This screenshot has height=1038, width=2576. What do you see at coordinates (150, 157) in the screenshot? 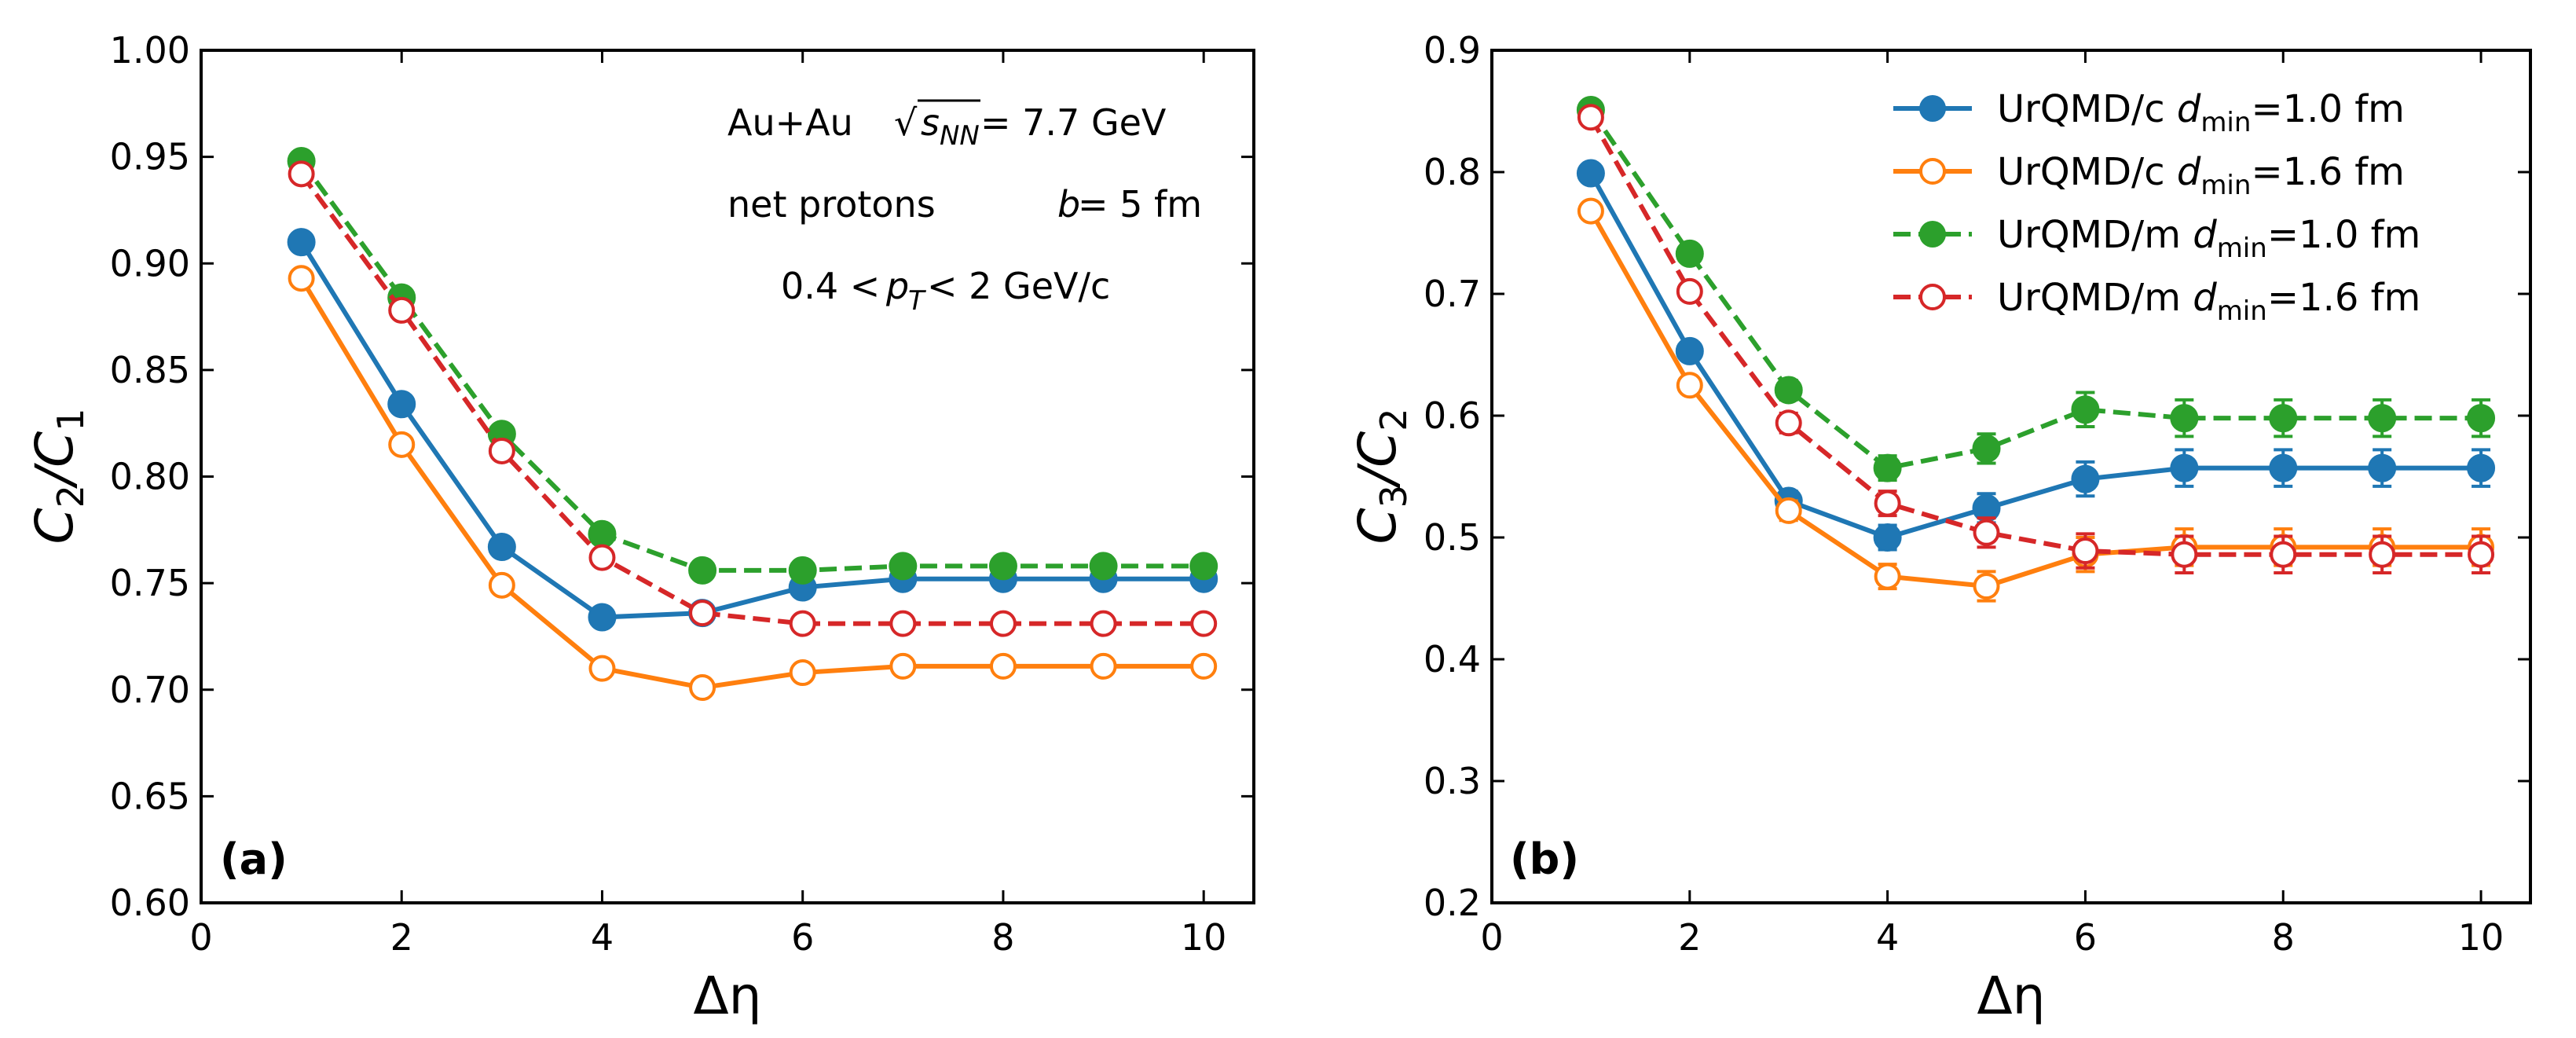
I see `panel-a-y-tick-label: 0.95` at bounding box center [150, 157].